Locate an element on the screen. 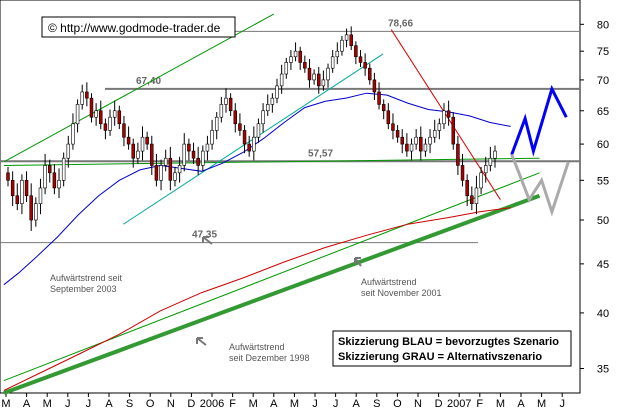 Image resolution: width=628 pixels, height=410 pixels. y-tick-label: 40 is located at coordinates (603, 314).